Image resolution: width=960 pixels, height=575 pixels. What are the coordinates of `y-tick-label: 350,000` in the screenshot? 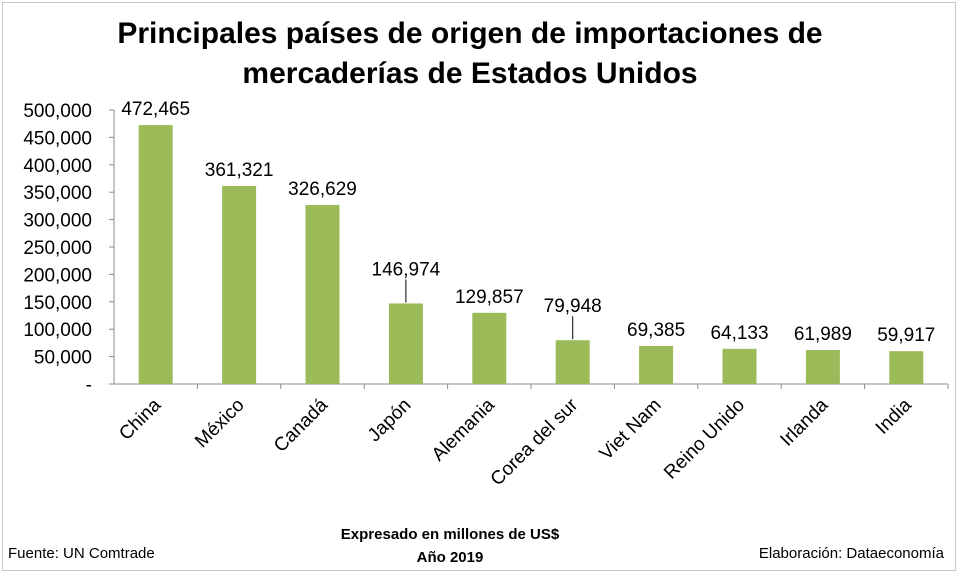 It's located at (57, 193).